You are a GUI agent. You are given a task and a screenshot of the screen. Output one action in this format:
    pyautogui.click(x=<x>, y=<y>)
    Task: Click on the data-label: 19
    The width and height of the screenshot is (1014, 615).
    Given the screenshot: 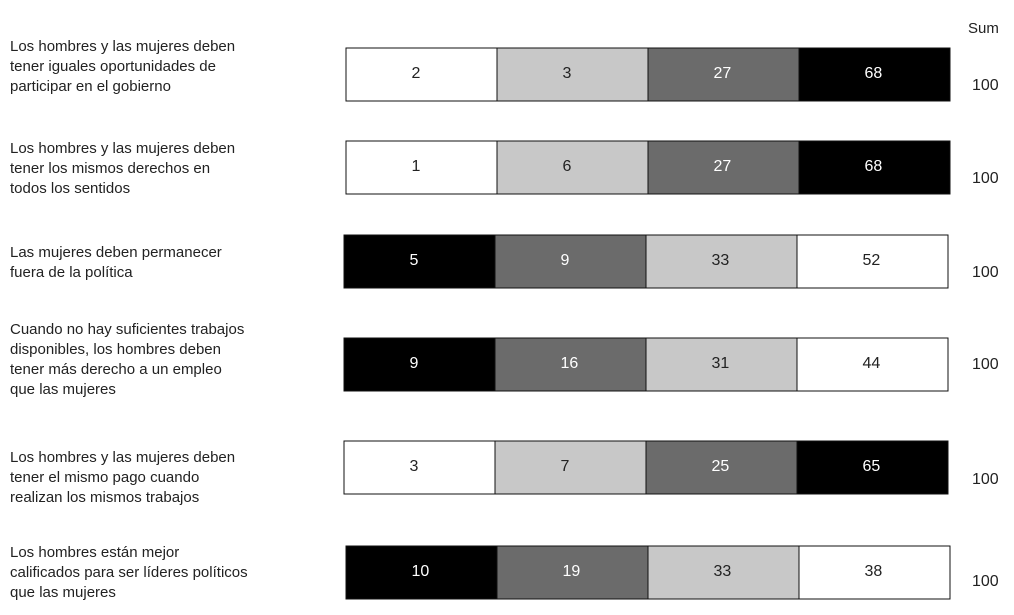 What is the action you would take?
    pyautogui.click(x=572, y=571)
    